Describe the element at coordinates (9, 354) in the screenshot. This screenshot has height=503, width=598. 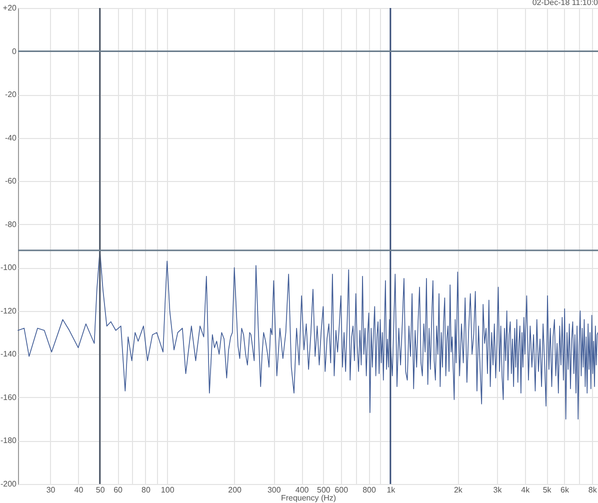
I see `y-tick-label: -140` at that location.